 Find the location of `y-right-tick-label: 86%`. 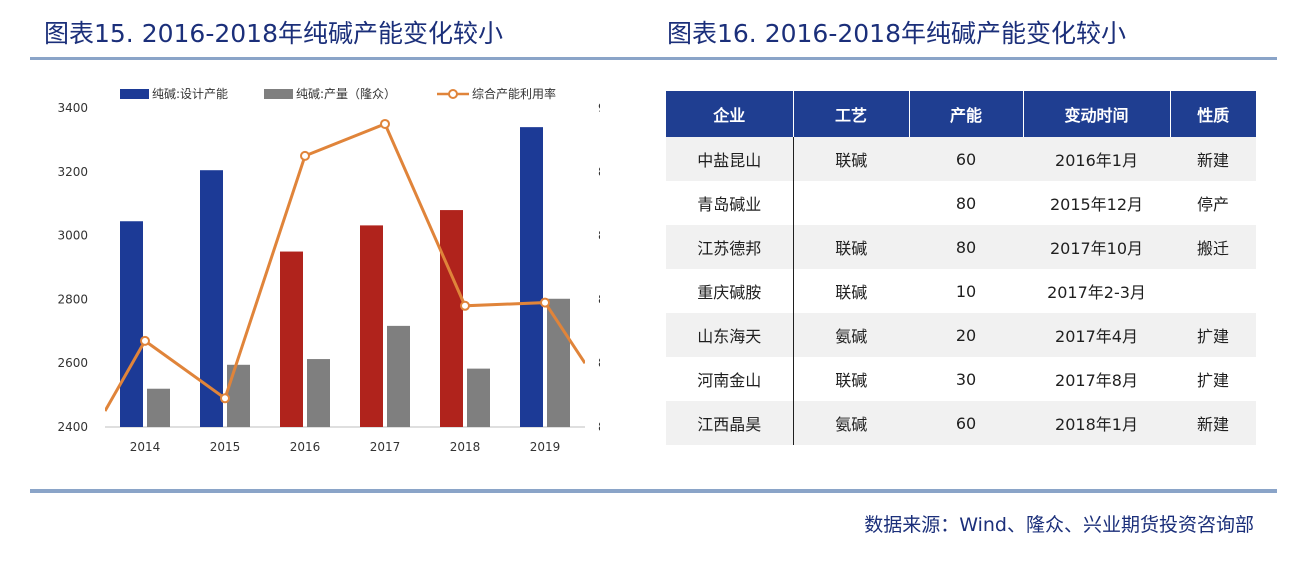

y-right-tick-label: 86% is located at coordinates (599, 236).